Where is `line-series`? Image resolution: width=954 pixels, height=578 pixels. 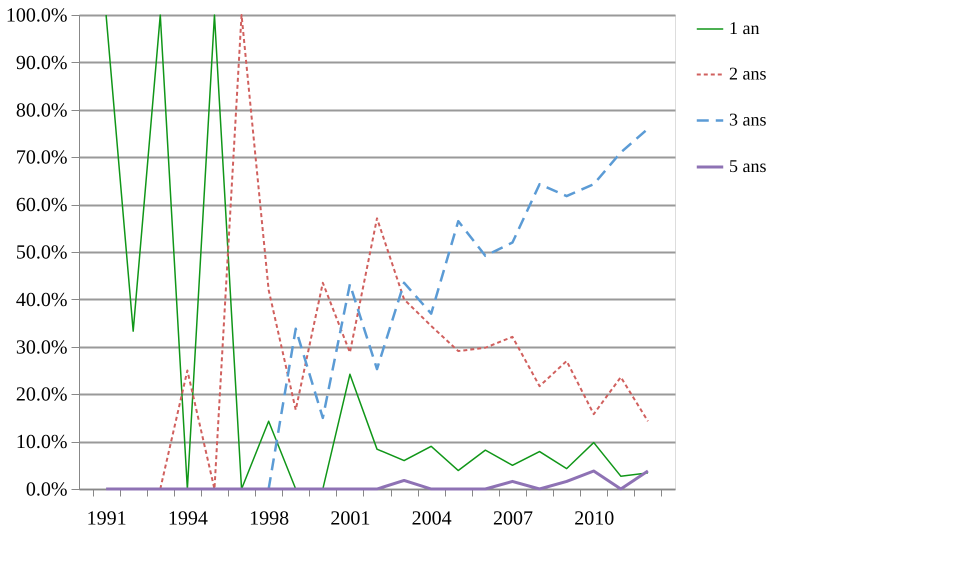
line-series is located at coordinates (377, 479).